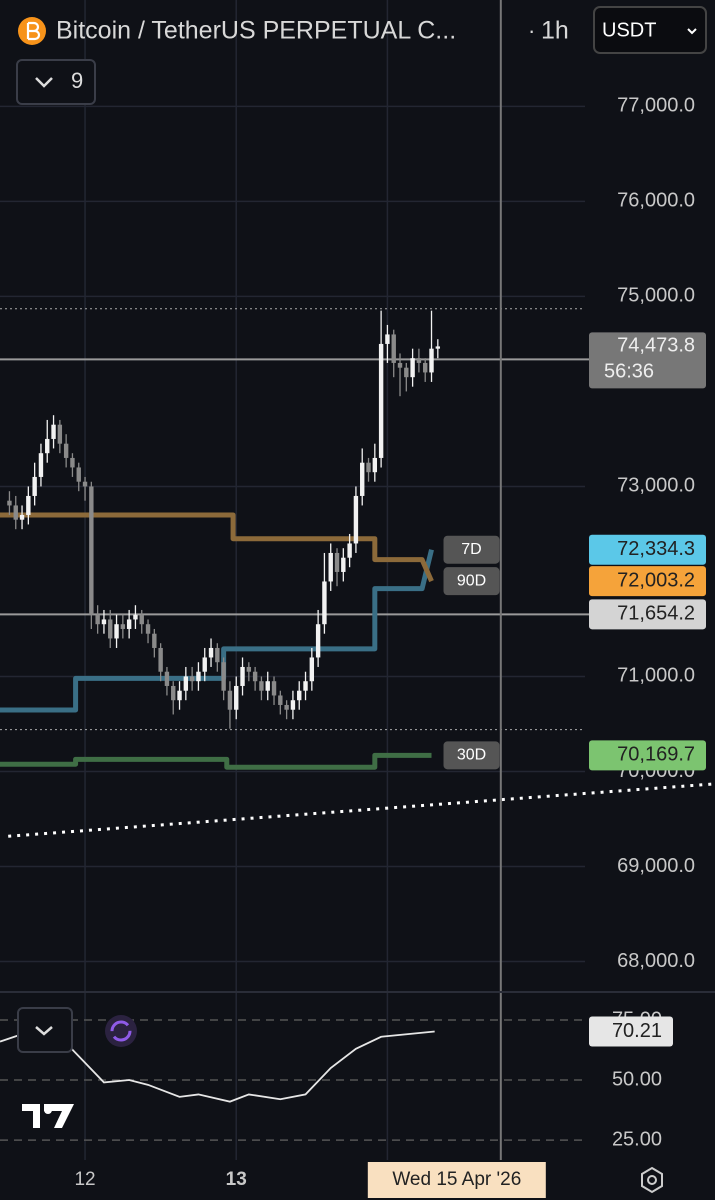 Image resolution: width=715 pixels, height=1200 pixels. Describe the element at coordinates (637, 1139) in the screenshot. I see `indicator-tick-label: 25.00` at that location.